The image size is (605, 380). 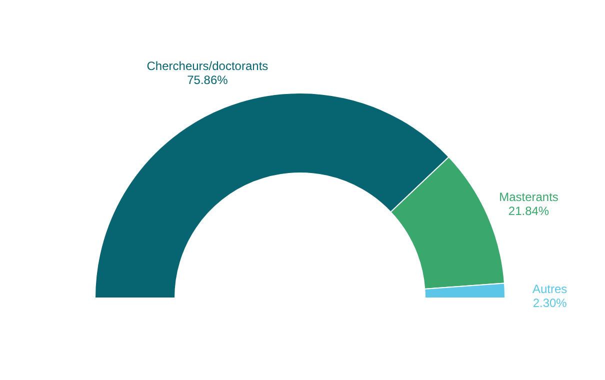 I want to click on slice-label: Chercheurs/doctorants, so click(x=207, y=65).